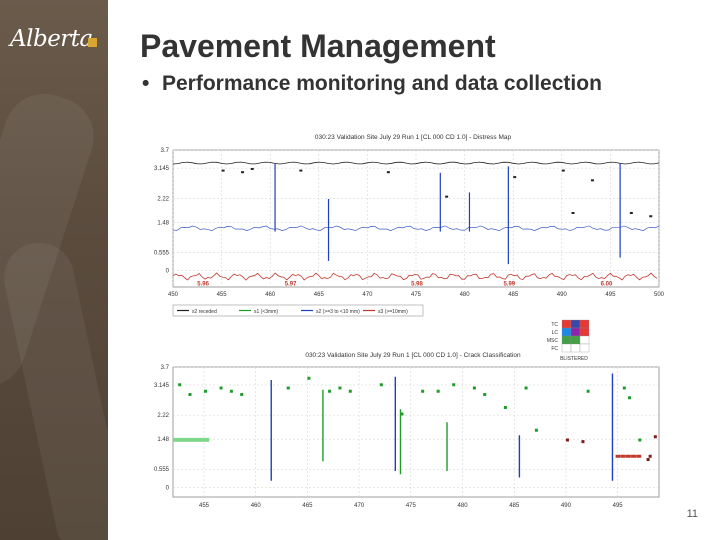 This screenshot has height=540, width=720. Describe the element at coordinates (204, 312) in the screenshot. I see `legend-label: s2 receded` at that location.